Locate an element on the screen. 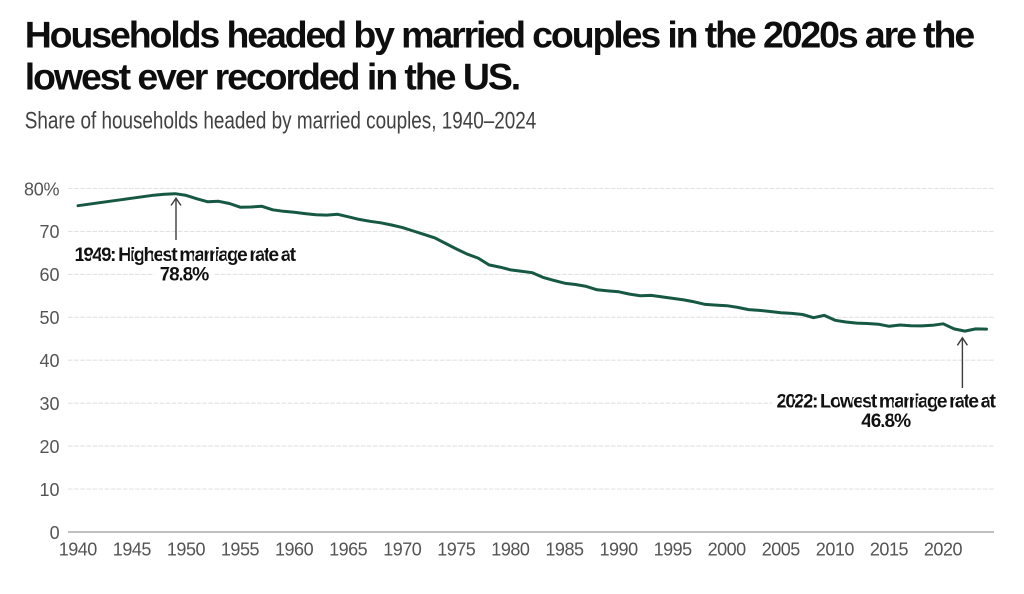 This screenshot has width=1024, height=594. svg-text: 1965 is located at coordinates (348, 549).